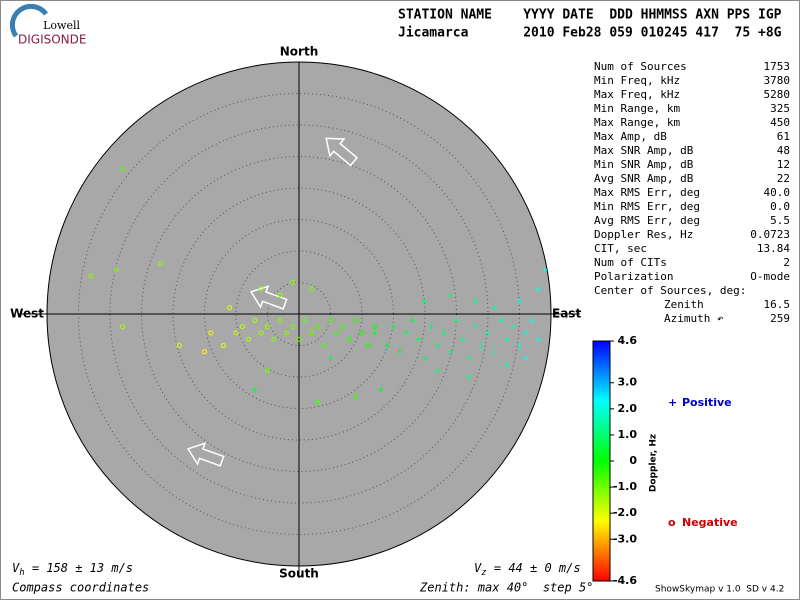  I want to click on logo-swoosh, so click(29, 20).